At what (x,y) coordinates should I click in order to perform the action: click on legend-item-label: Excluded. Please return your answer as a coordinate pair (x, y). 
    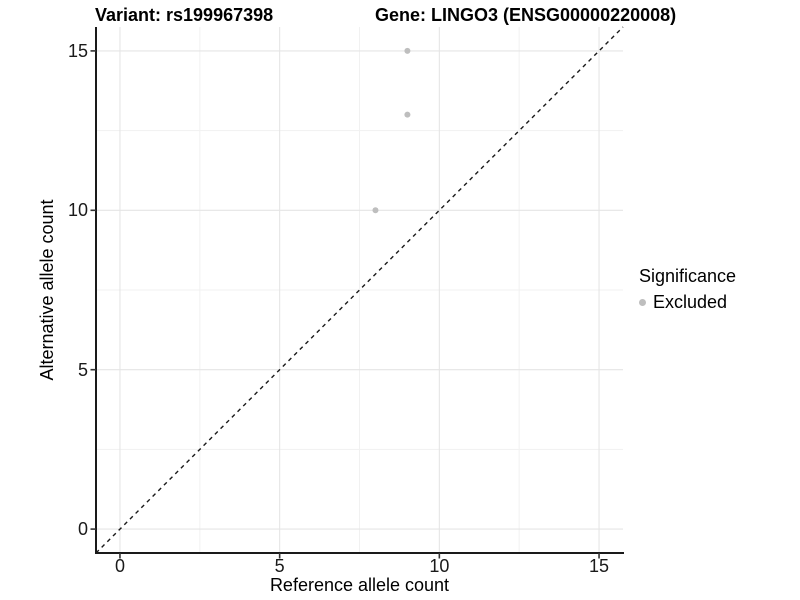
    Looking at the image, I should click on (690, 302).